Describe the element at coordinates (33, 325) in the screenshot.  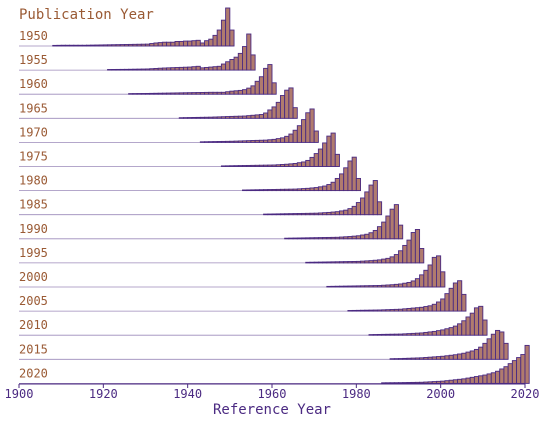
I see `series-label: 2010` at that location.